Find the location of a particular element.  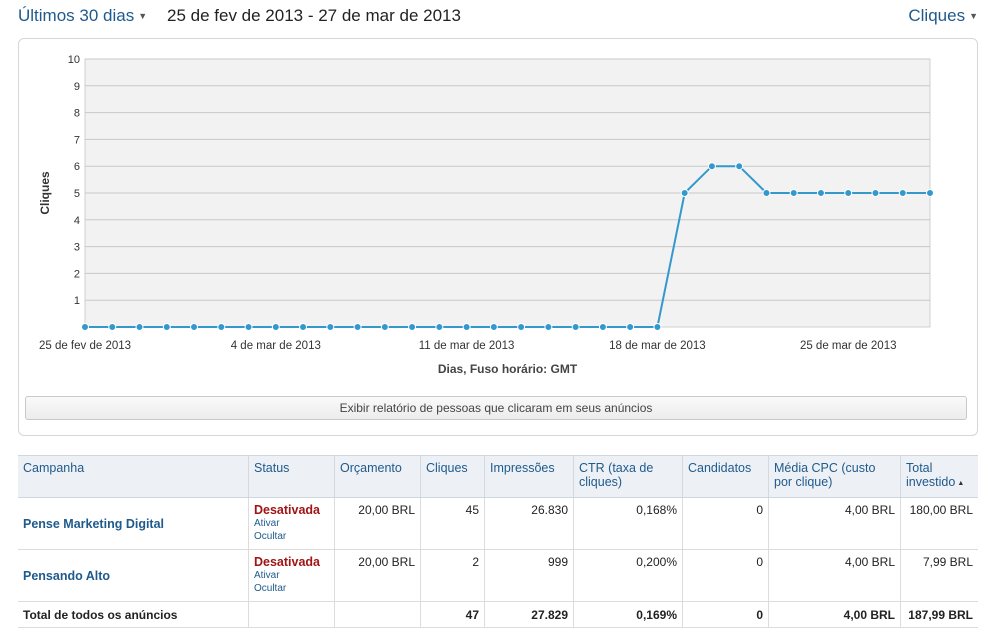

y-tick-label: 9 is located at coordinates (77, 87).